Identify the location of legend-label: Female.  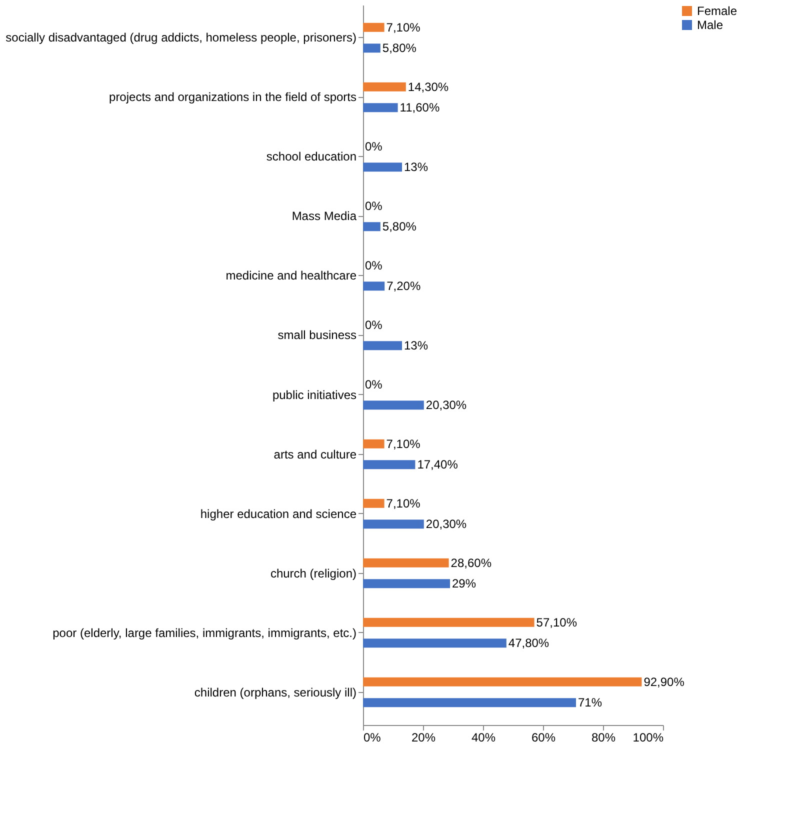
(717, 11).